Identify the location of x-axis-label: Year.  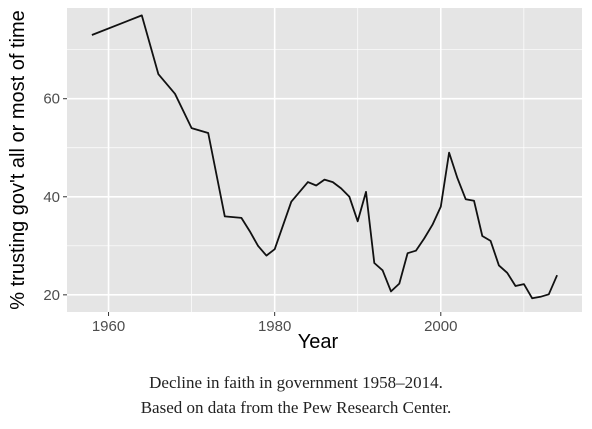
(318, 342).